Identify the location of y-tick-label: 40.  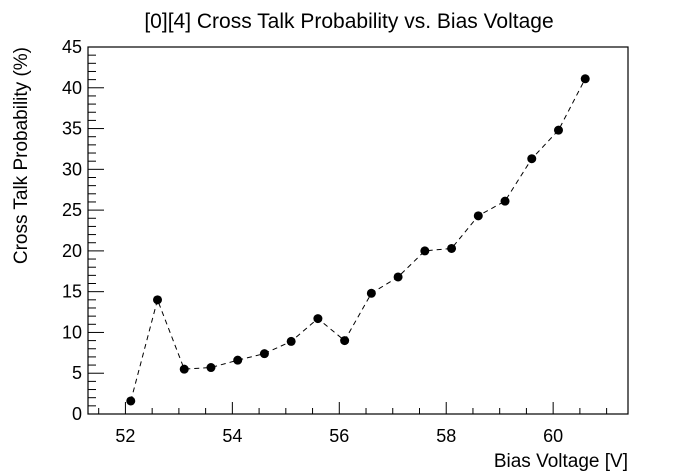
(72, 88).